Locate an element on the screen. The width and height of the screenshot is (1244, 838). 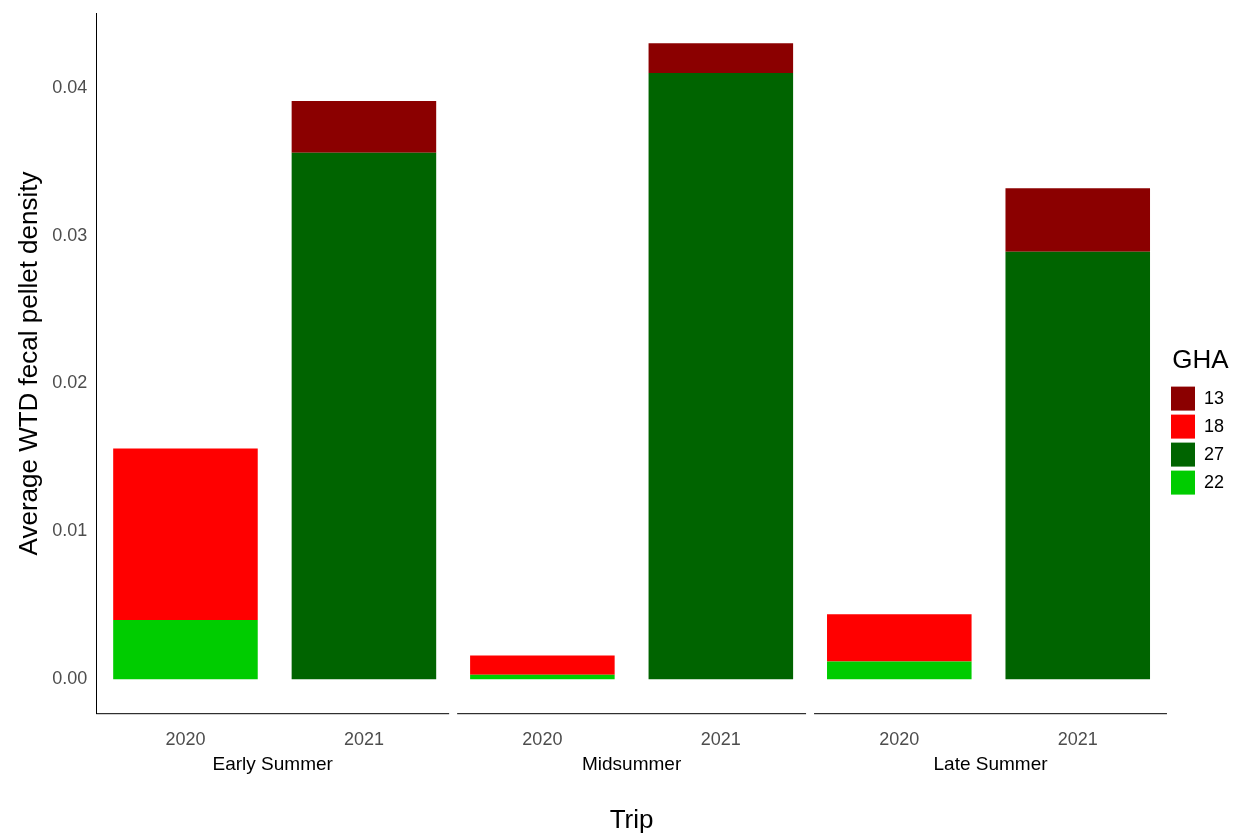
y-tick-label: 0.03 is located at coordinates (70, 234).